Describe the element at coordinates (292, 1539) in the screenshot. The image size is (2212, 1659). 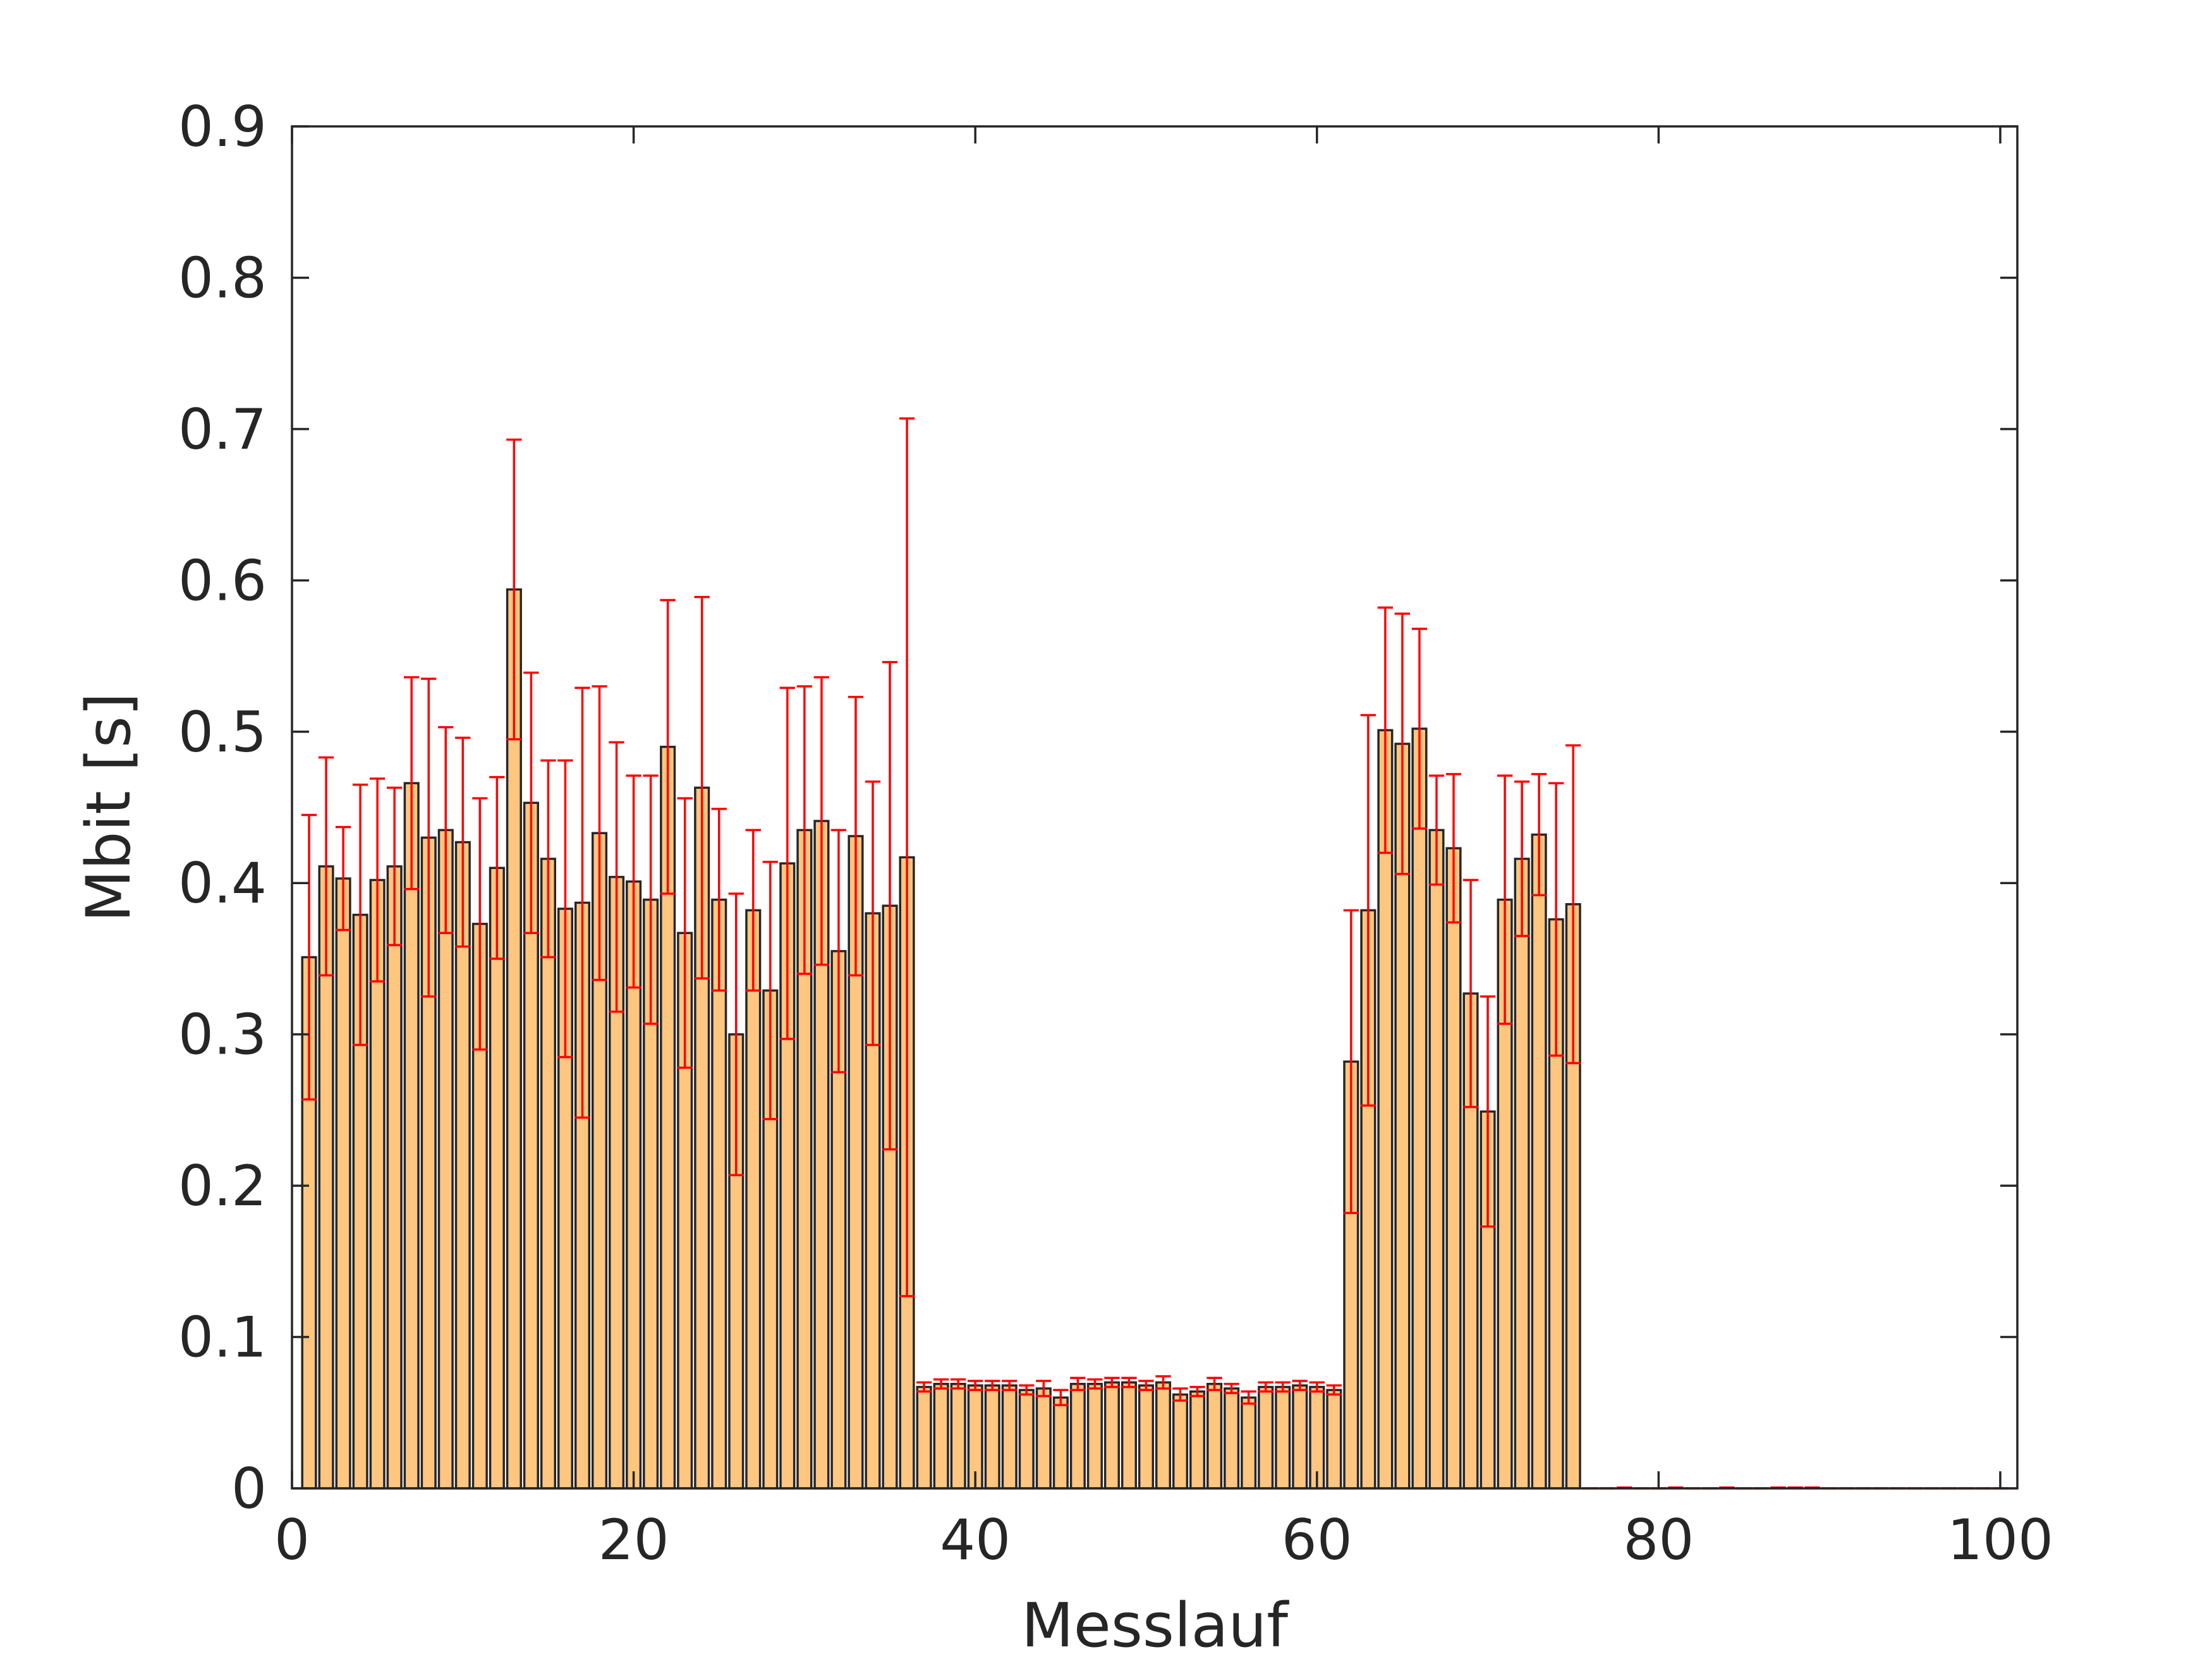
I see `x-tick-label: 0` at that location.